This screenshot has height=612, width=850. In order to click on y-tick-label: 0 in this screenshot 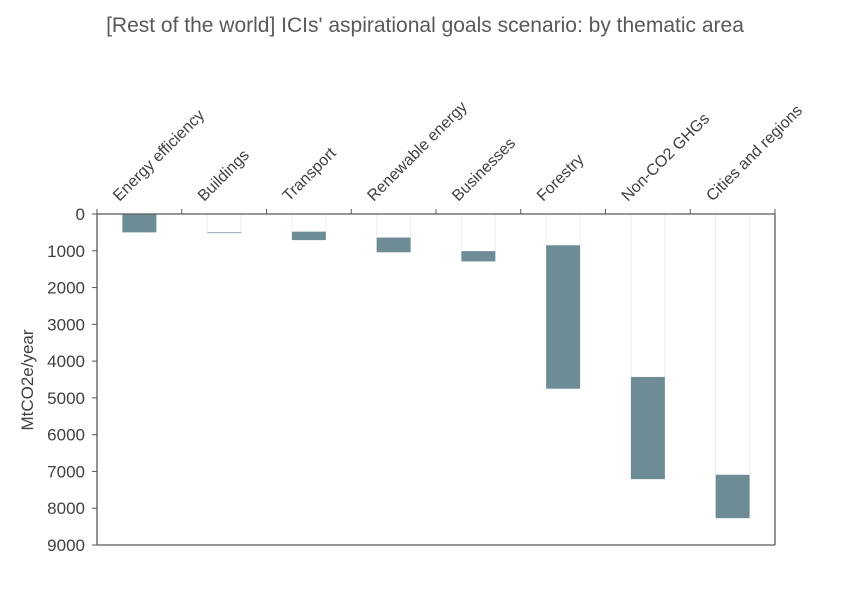, I will do `click(80, 214)`.